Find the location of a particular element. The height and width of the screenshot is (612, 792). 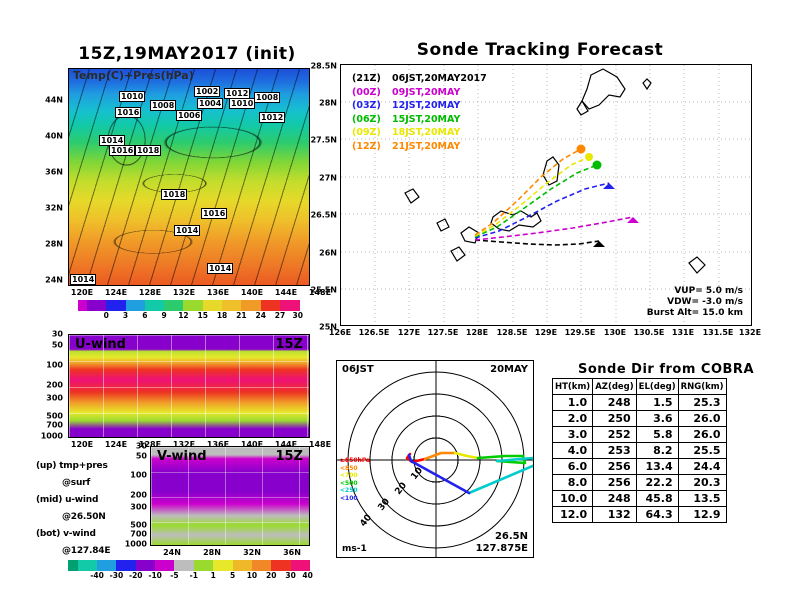

x-tick: 126.5E is located at coordinates (374, 332).